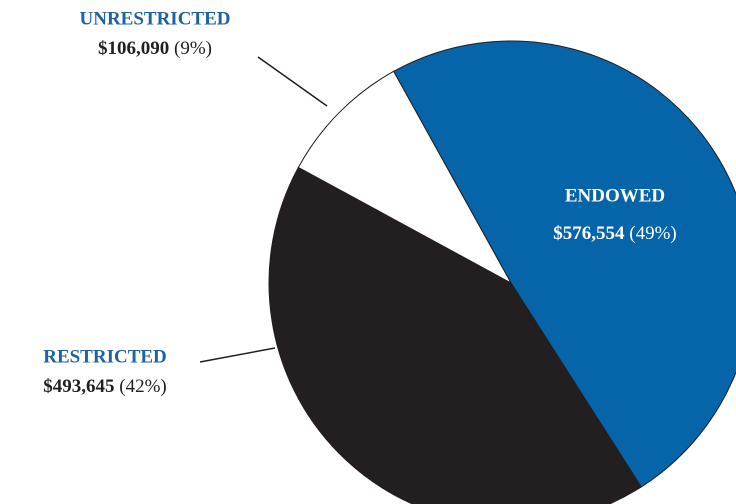 This screenshot has height=504, width=736. Describe the element at coordinates (193, 48) in the screenshot. I see `percent-label: (9%)` at that location.